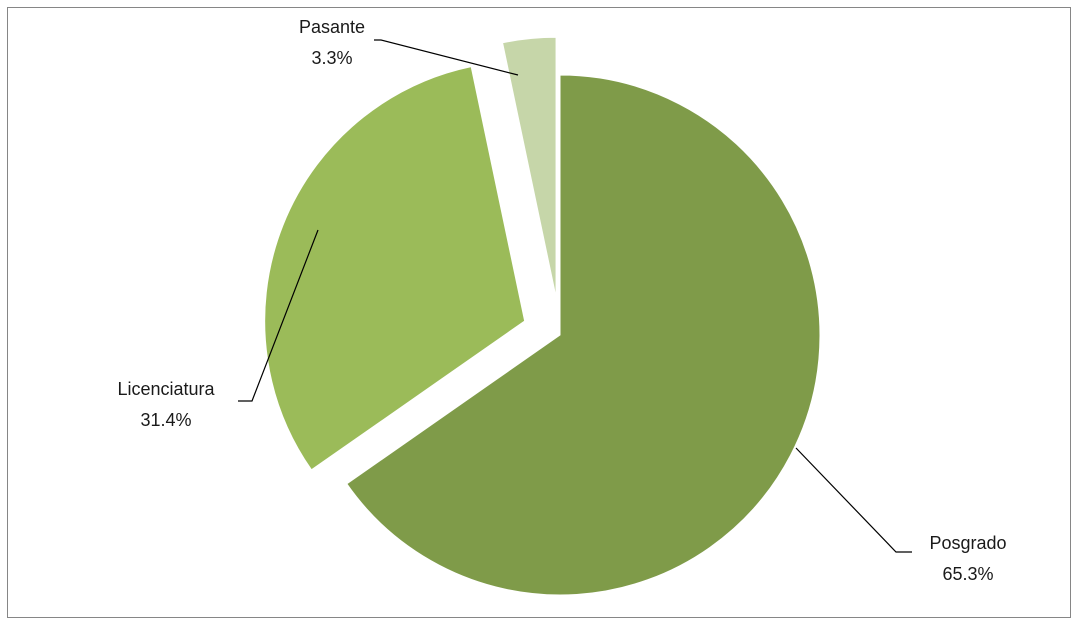 Image resolution: width=1078 pixels, height=625 pixels. What do you see at coordinates (529, 167) in the screenshot?
I see `pie-slice-pasante` at bounding box center [529, 167].